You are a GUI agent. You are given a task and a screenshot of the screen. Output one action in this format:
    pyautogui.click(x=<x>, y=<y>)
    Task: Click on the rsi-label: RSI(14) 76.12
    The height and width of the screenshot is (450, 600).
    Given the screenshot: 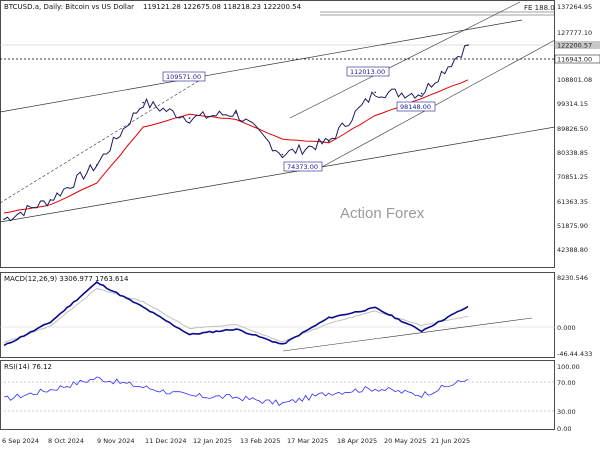 What is the action you would take?
    pyautogui.click(x=28, y=367)
    